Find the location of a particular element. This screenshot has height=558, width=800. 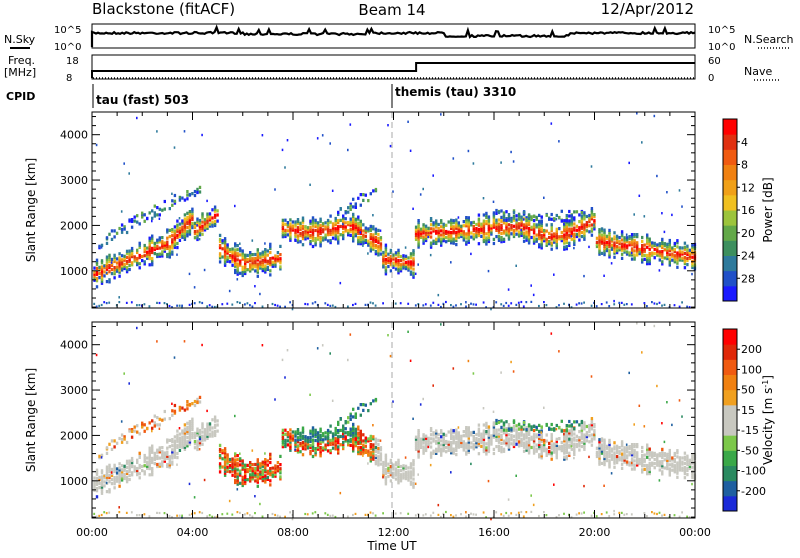

colorbar-segment is located at coordinates (730, 173).